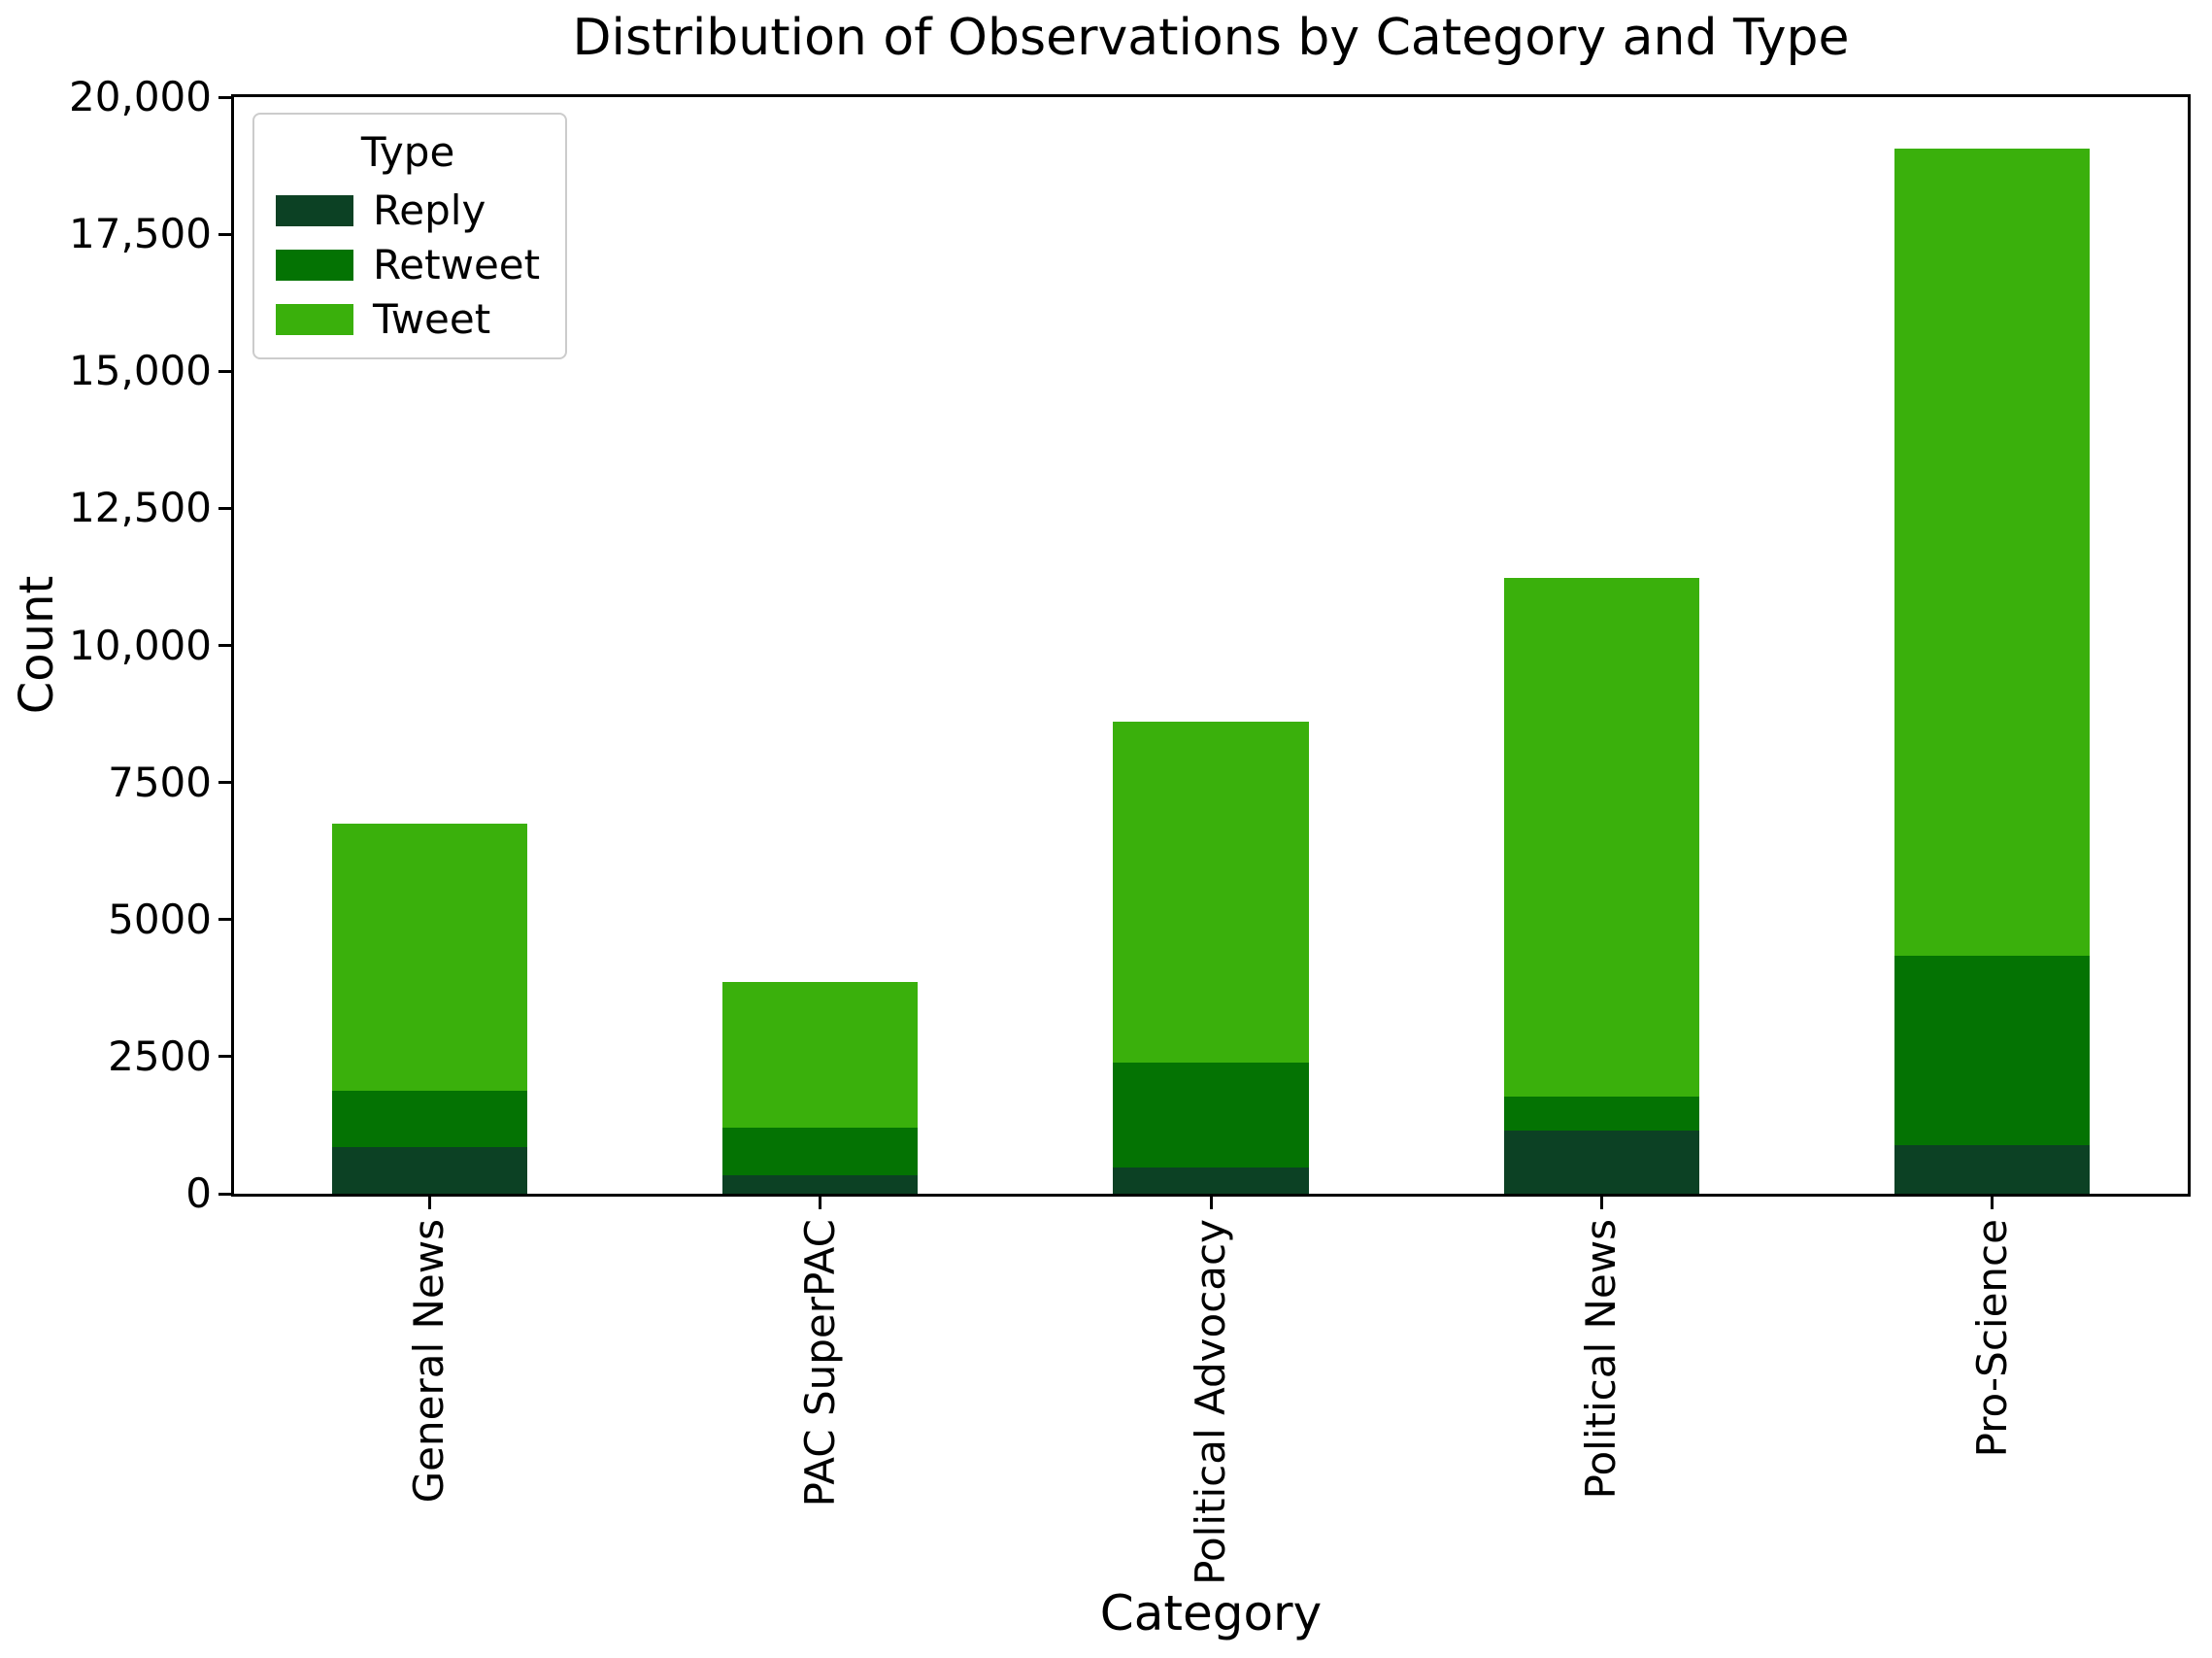 The image size is (2212, 1658). Describe the element at coordinates (429, 645) in the screenshot. I see `bar-general-news` at that location.